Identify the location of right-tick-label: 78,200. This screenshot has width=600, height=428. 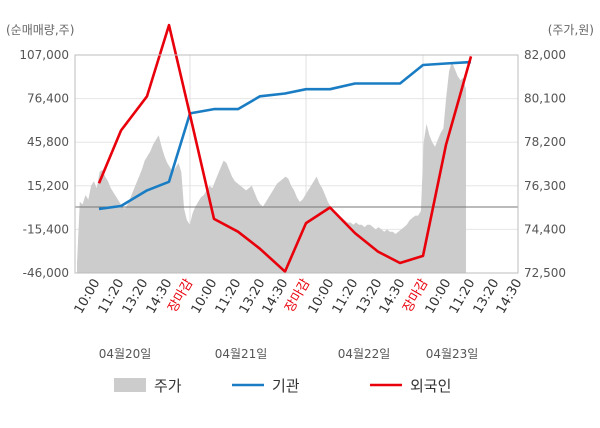
(545, 142).